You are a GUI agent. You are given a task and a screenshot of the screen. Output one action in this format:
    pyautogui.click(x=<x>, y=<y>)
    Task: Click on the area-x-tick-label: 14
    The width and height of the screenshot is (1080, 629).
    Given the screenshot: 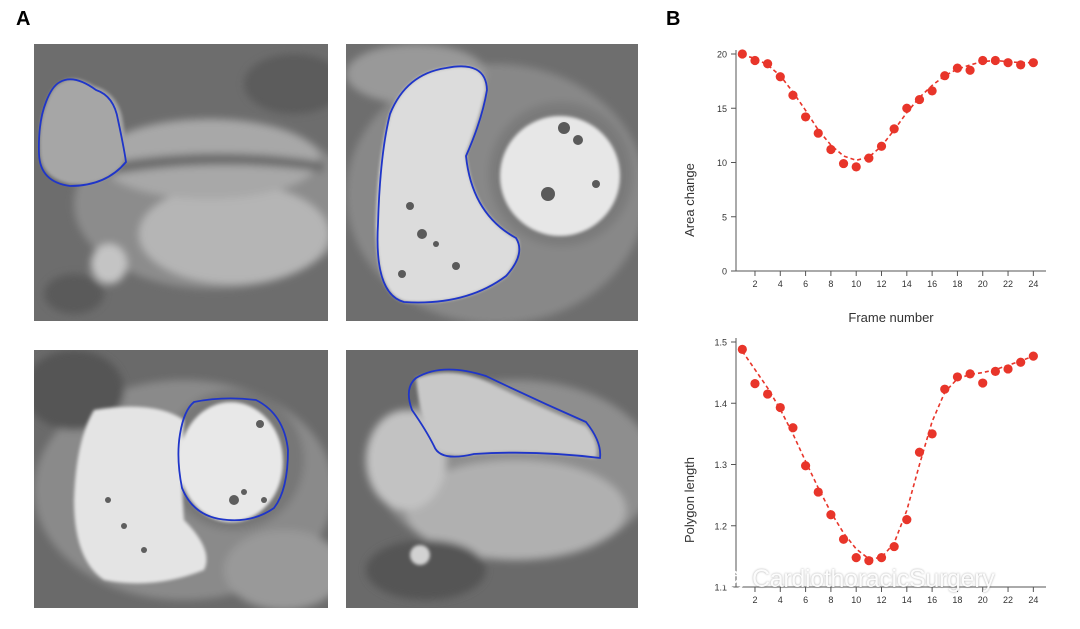 What is the action you would take?
    pyautogui.click(x=907, y=284)
    